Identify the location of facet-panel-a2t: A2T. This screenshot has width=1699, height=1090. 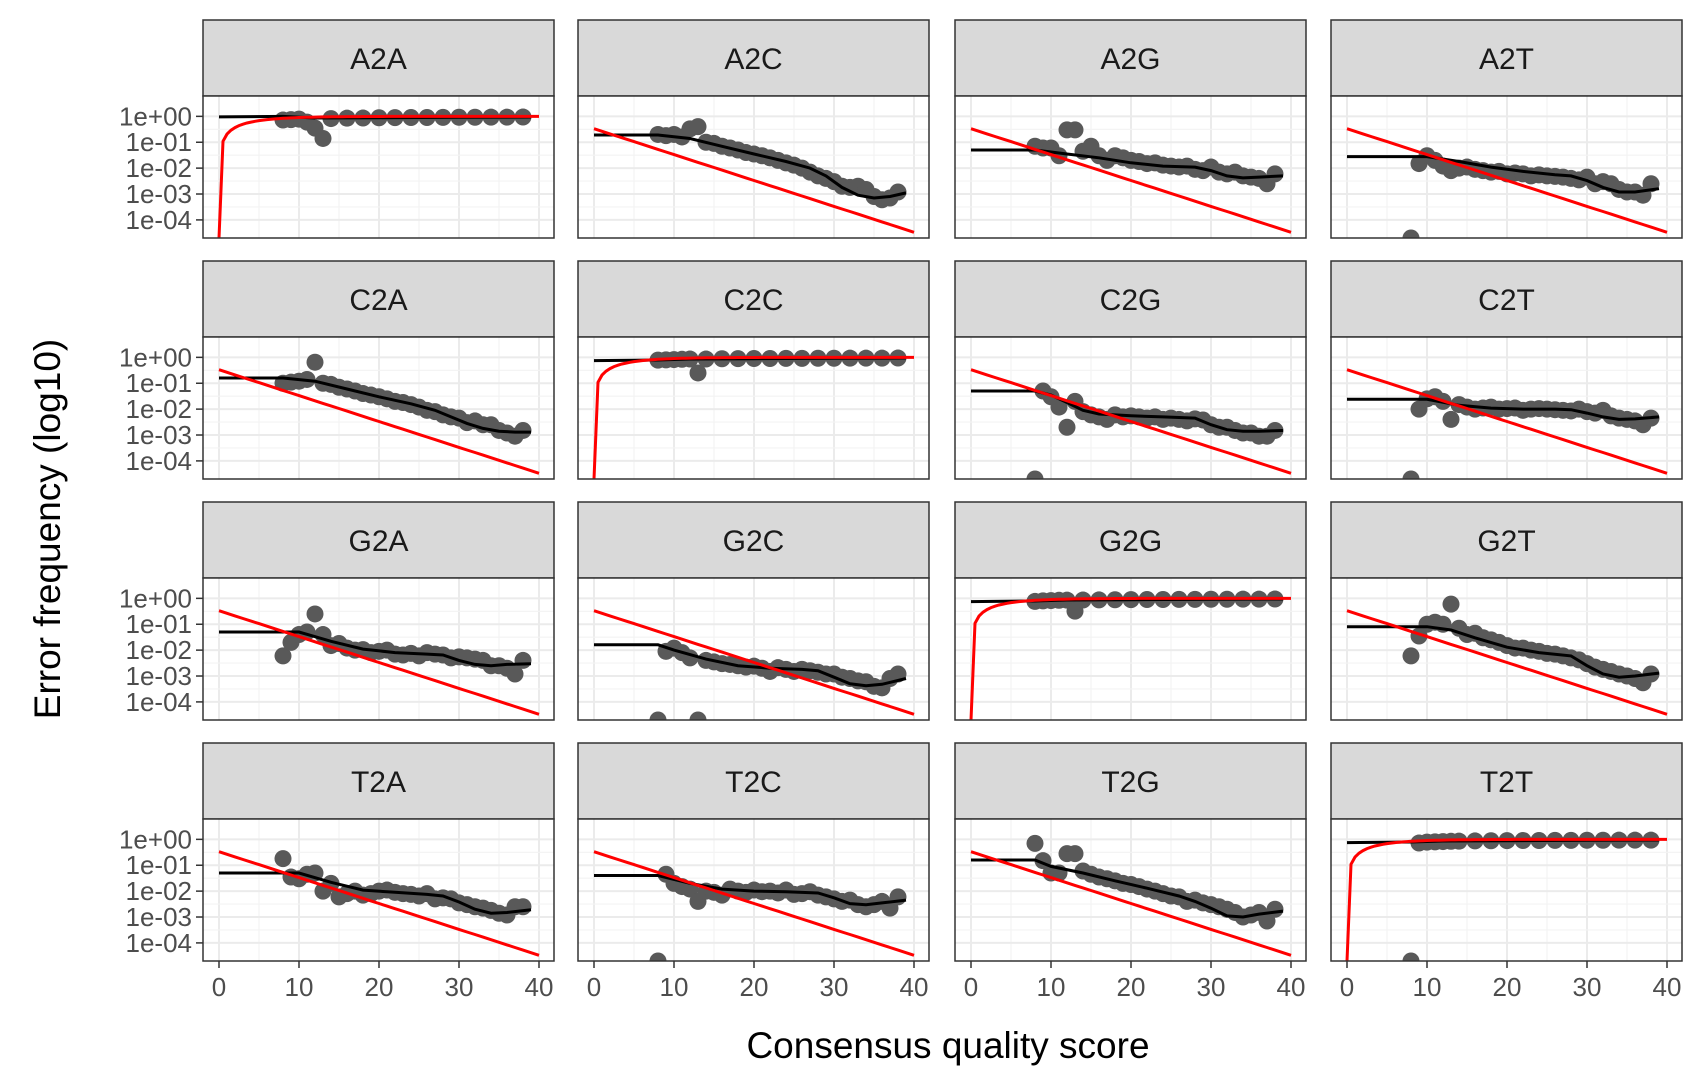
(1506, 129).